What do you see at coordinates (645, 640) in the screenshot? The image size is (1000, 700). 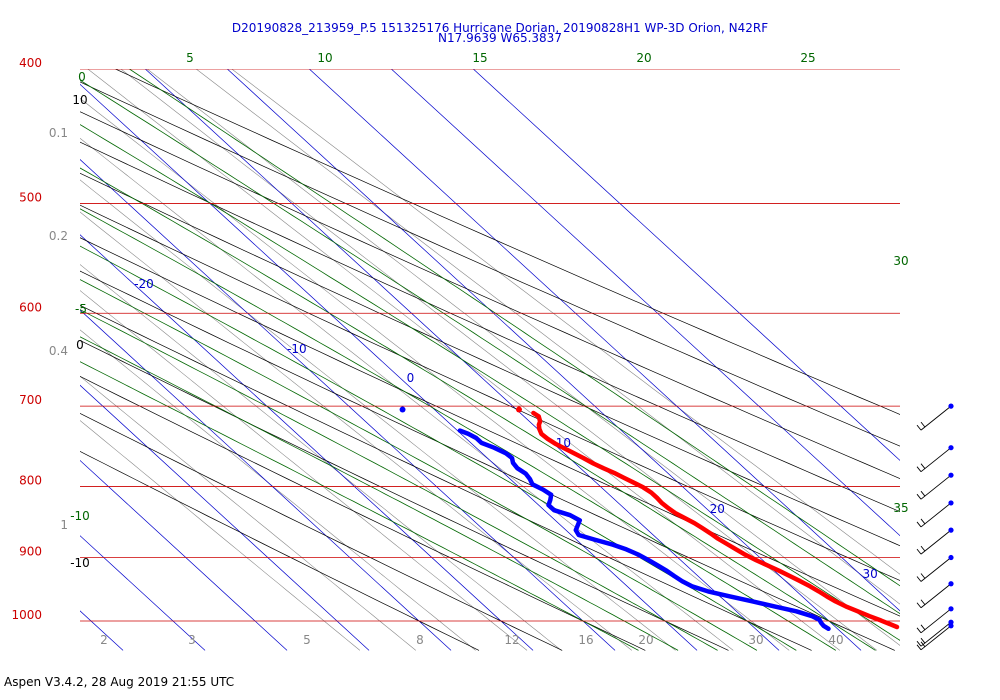 I see `mixing-ratio-label: 20` at bounding box center [645, 640].